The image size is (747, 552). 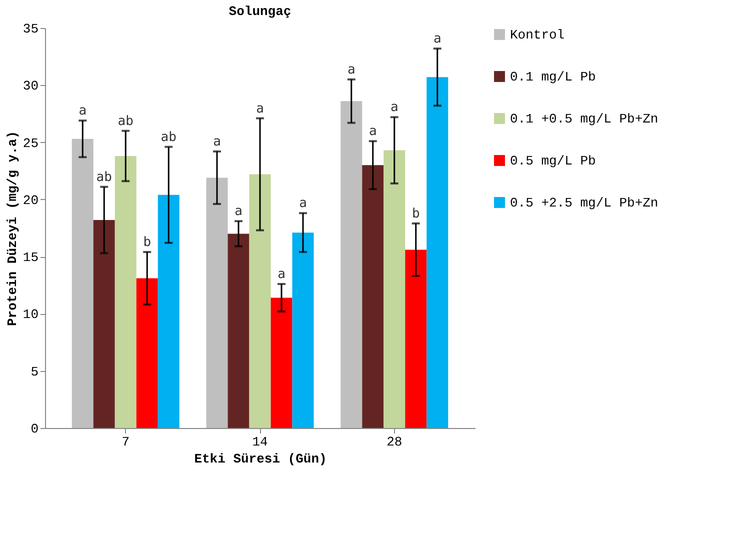 What do you see at coordinates (260, 442) in the screenshot?
I see `x-tick-label: 14` at bounding box center [260, 442].